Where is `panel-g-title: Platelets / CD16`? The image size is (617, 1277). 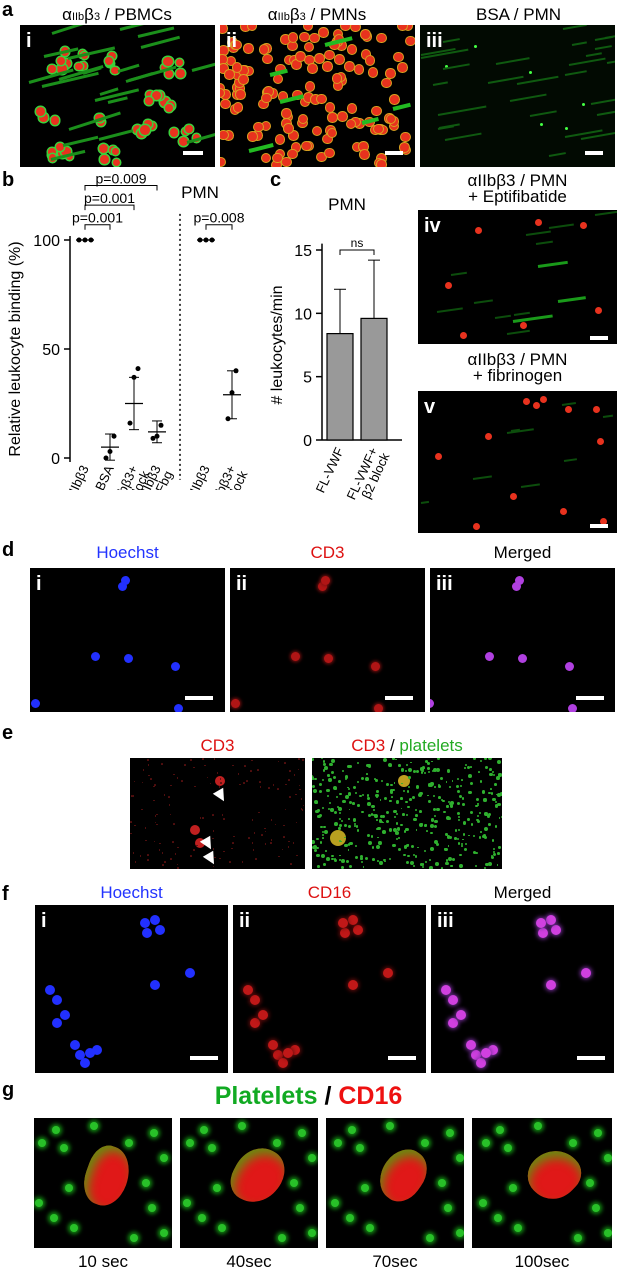 panel-g-title: Platelets / CD16 is located at coordinates (308, 1096).